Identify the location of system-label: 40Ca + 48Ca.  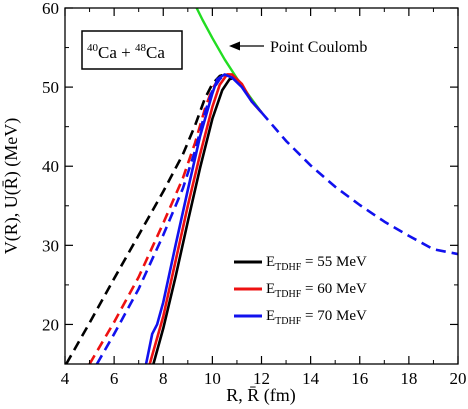
(132, 50).